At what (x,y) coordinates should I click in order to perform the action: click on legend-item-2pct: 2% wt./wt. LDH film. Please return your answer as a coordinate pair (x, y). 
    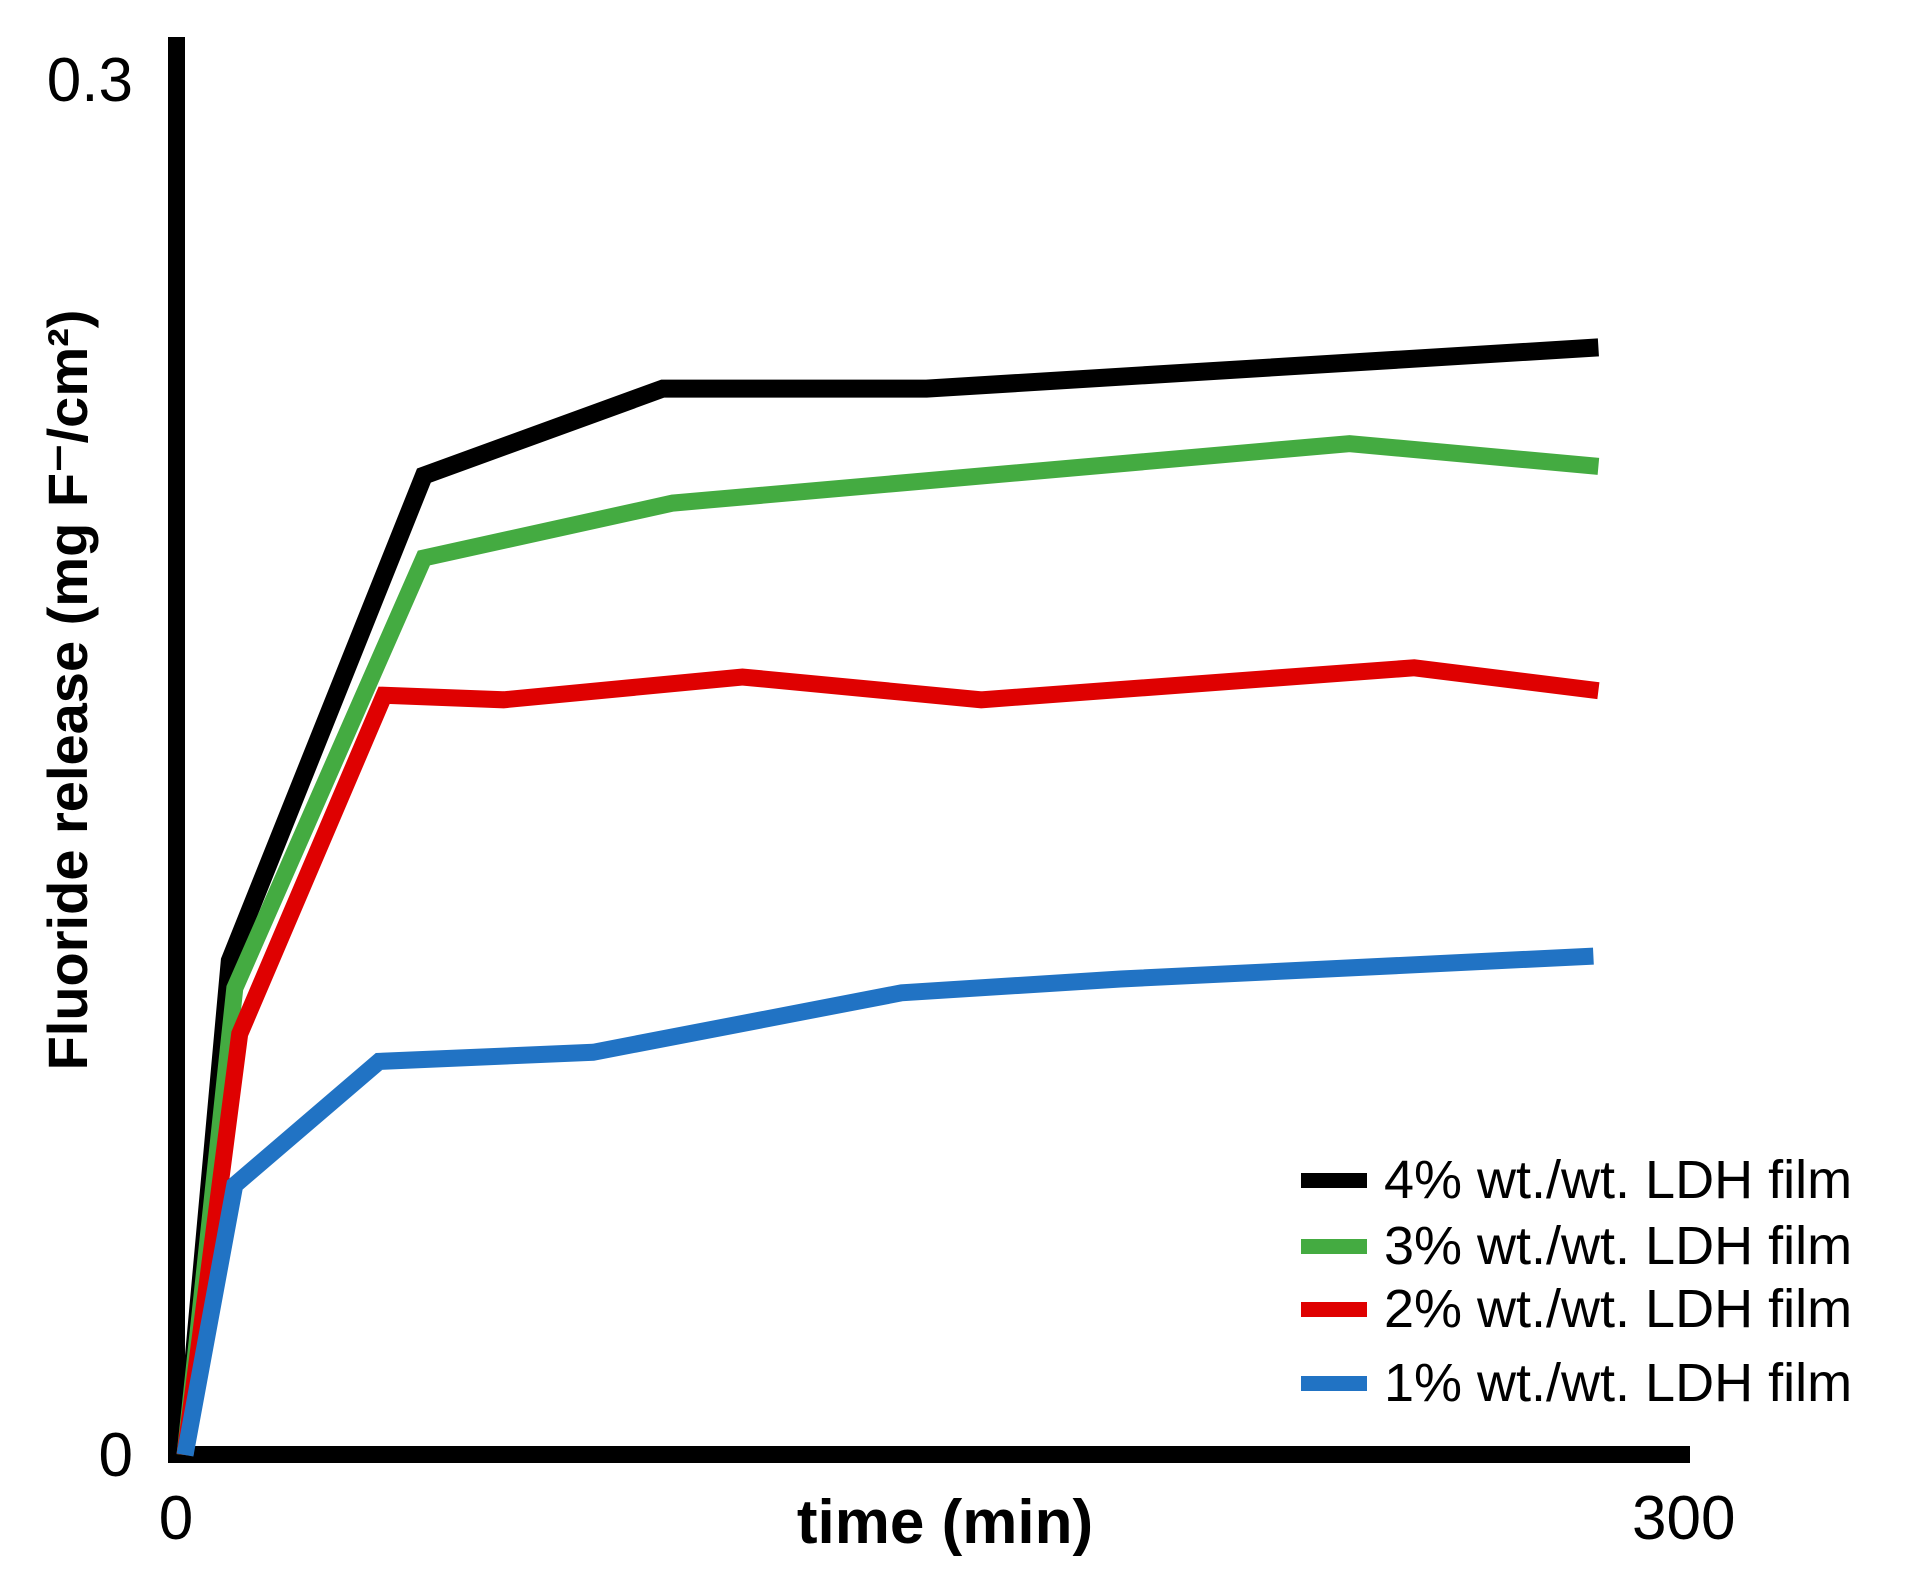
    Looking at the image, I should click on (1576, 1309).